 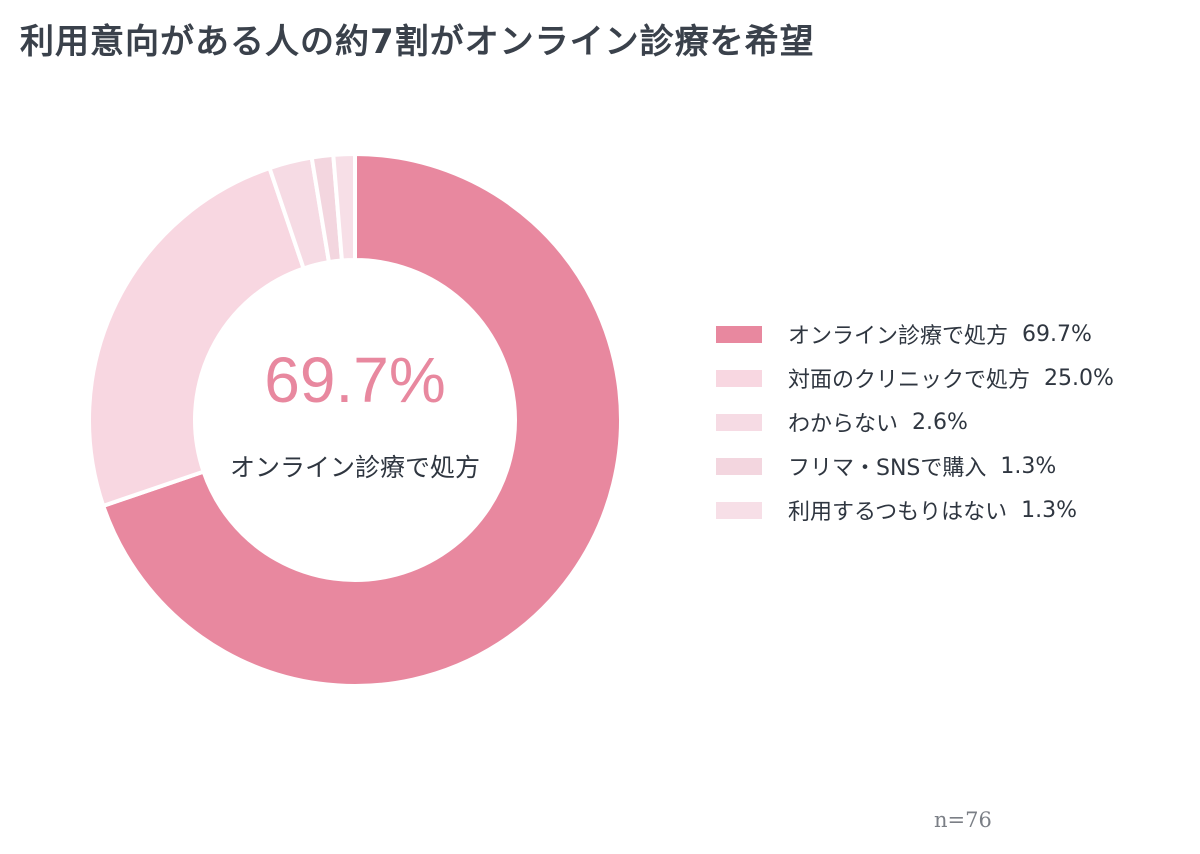 I want to click on center-value-label: 69.7%, so click(x=354, y=380).